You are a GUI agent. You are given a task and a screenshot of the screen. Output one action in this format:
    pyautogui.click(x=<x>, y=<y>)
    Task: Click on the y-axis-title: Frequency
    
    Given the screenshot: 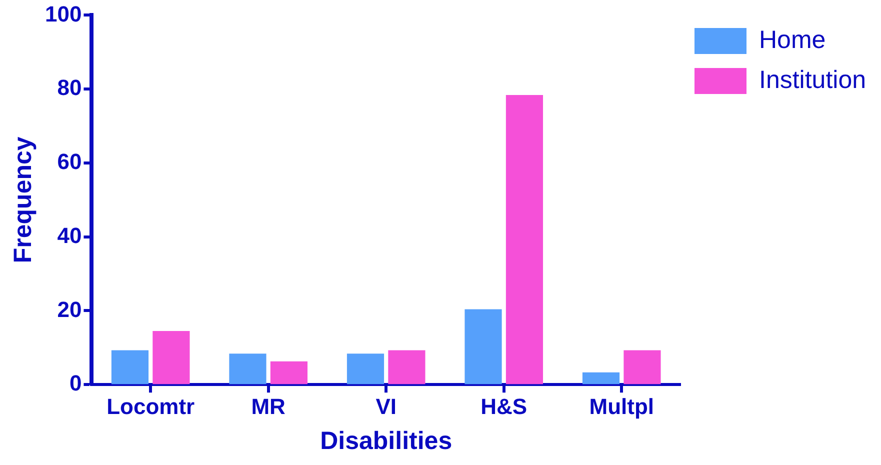 What is the action you would take?
    pyautogui.click(x=22, y=200)
    